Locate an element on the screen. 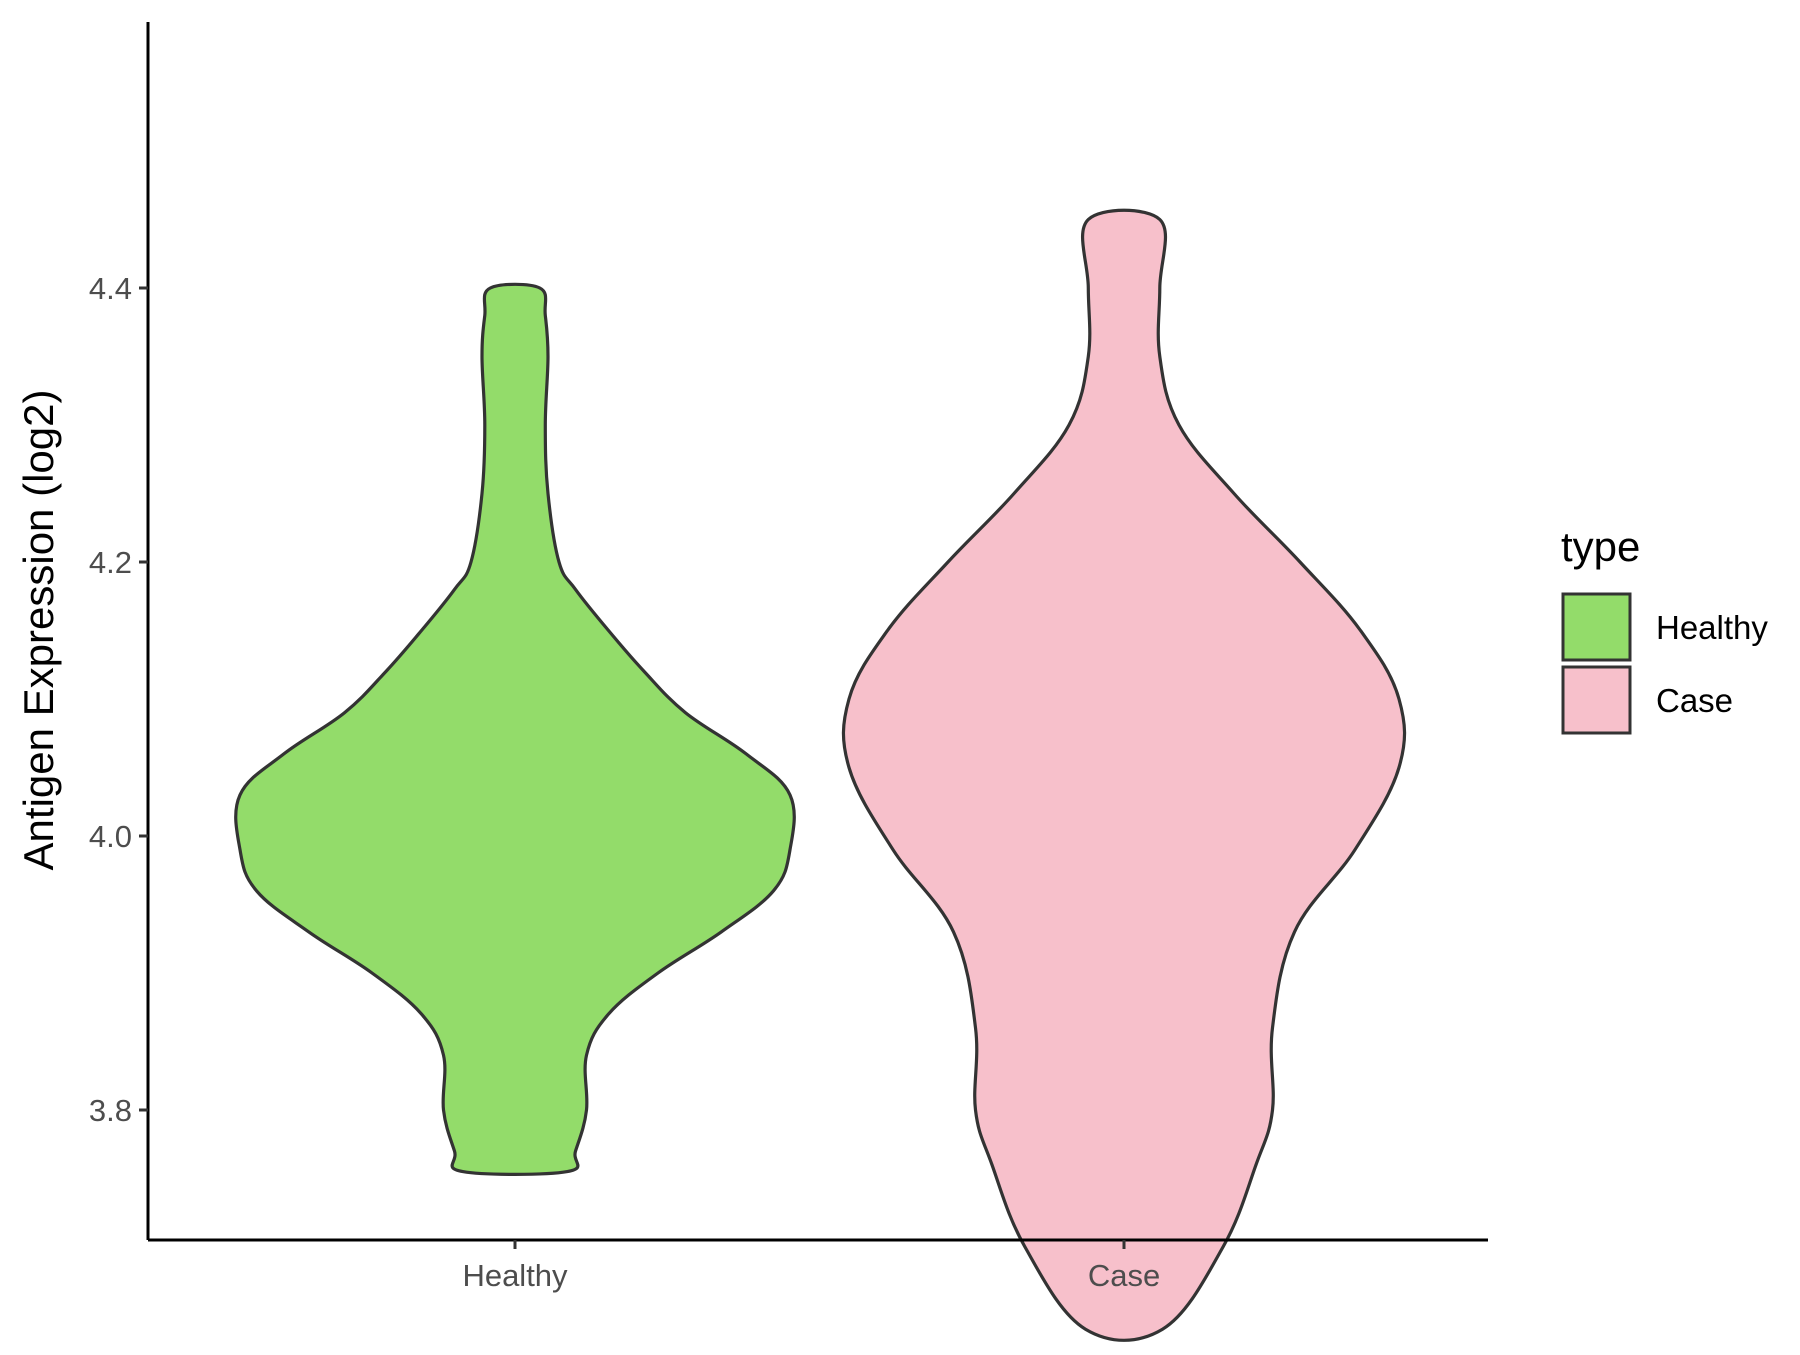  legend-title: type is located at coordinates (1600, 546).